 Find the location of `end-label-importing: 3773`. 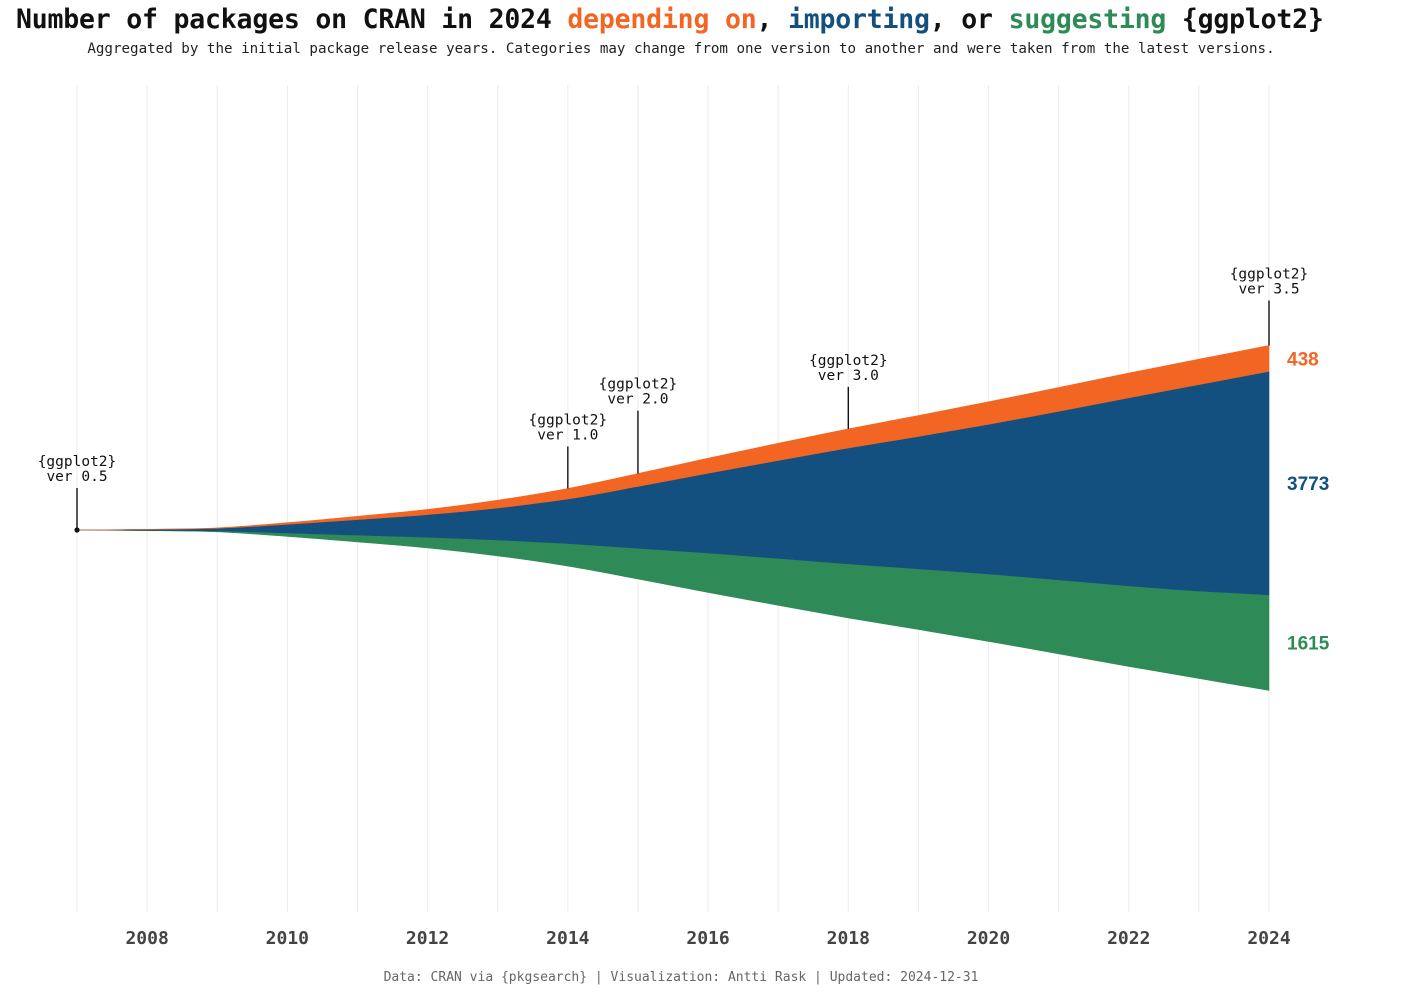

end-label-importing: 3773 is located at coordinates (1308, 484).